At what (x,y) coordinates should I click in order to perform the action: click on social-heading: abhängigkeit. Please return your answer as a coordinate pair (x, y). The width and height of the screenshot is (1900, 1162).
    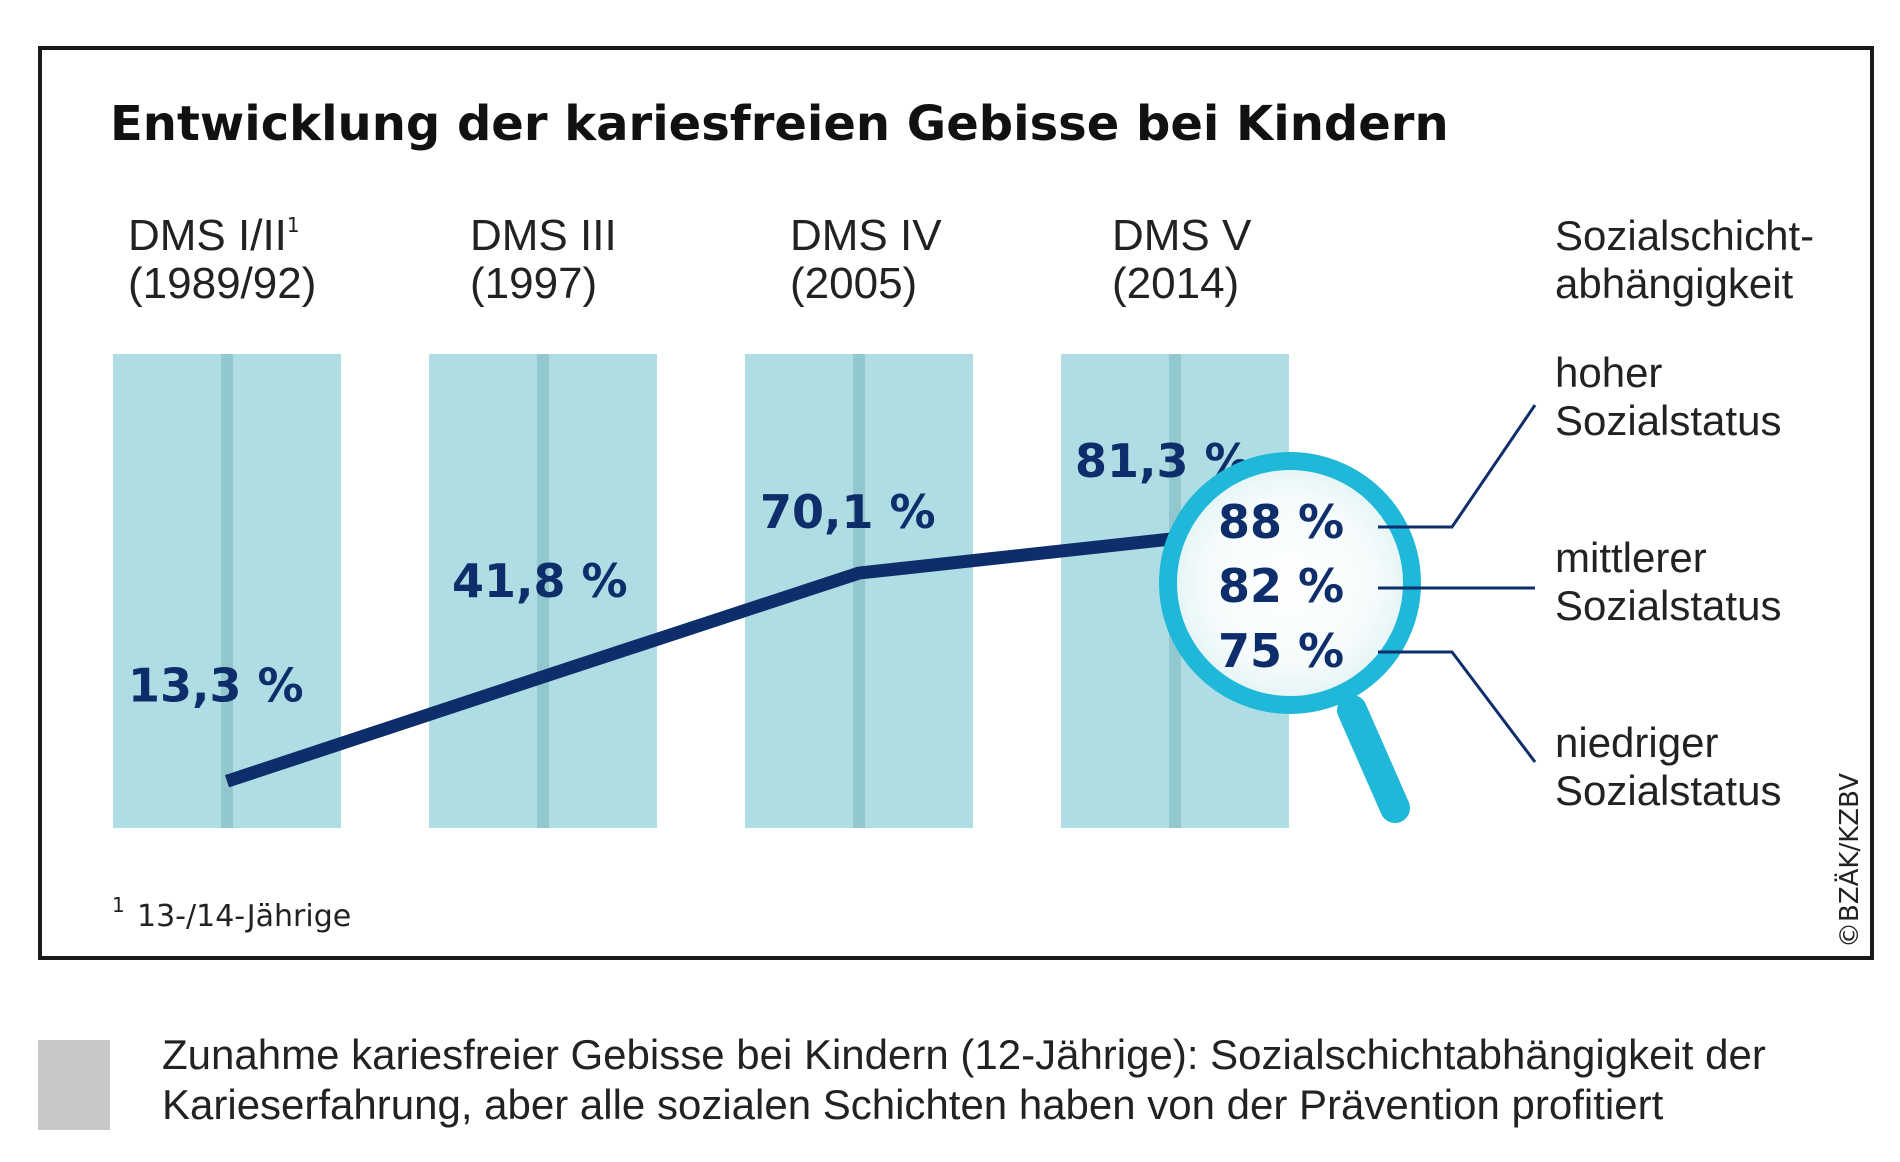
    Looking at the image, I should click on (1674, 283).